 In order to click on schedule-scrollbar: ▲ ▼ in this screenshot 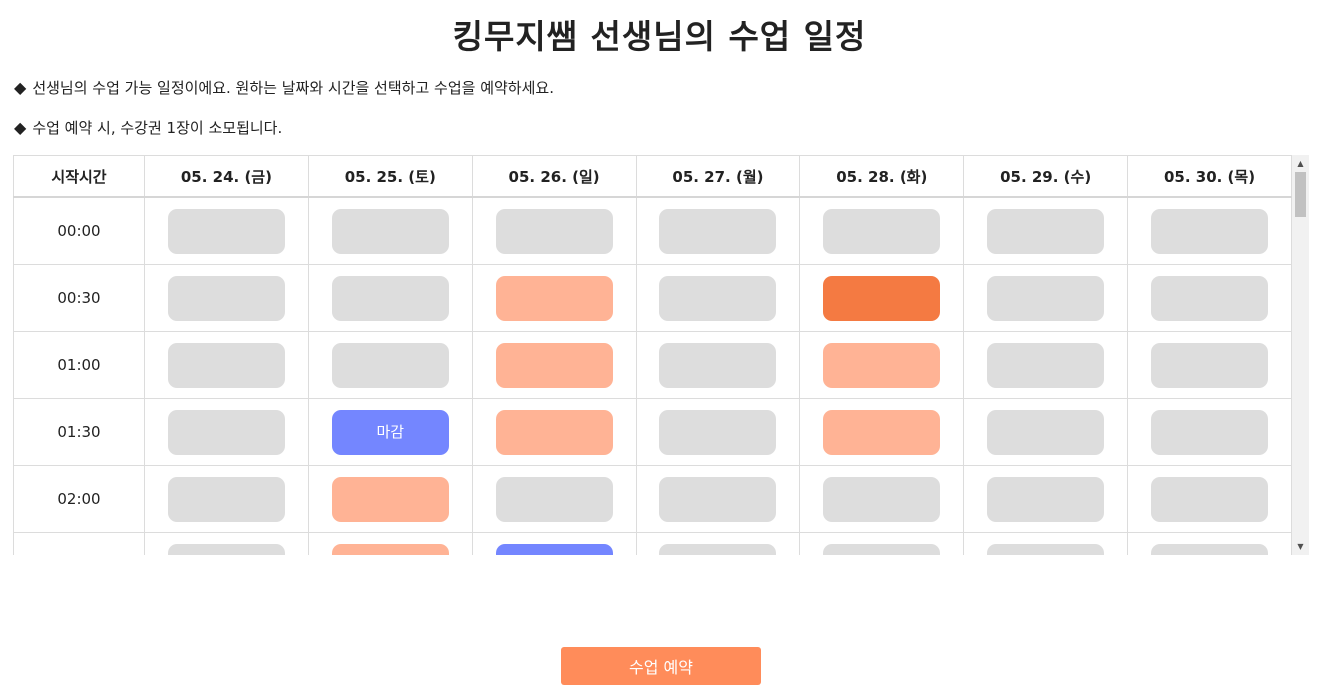, I will do `click(1300, 355)`.